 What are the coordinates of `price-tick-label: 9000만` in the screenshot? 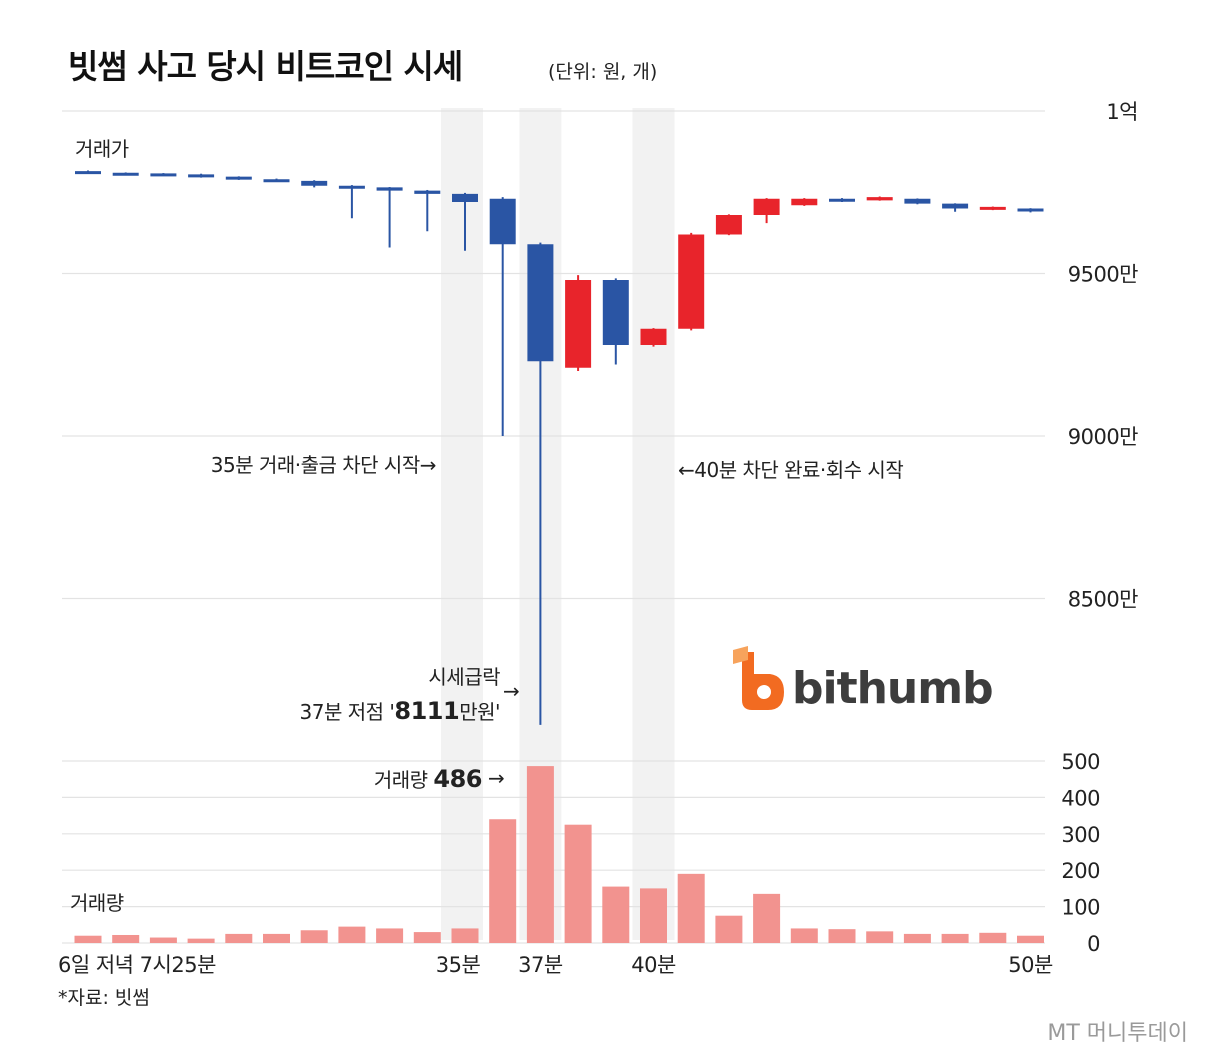 It's located at (1103, 437).